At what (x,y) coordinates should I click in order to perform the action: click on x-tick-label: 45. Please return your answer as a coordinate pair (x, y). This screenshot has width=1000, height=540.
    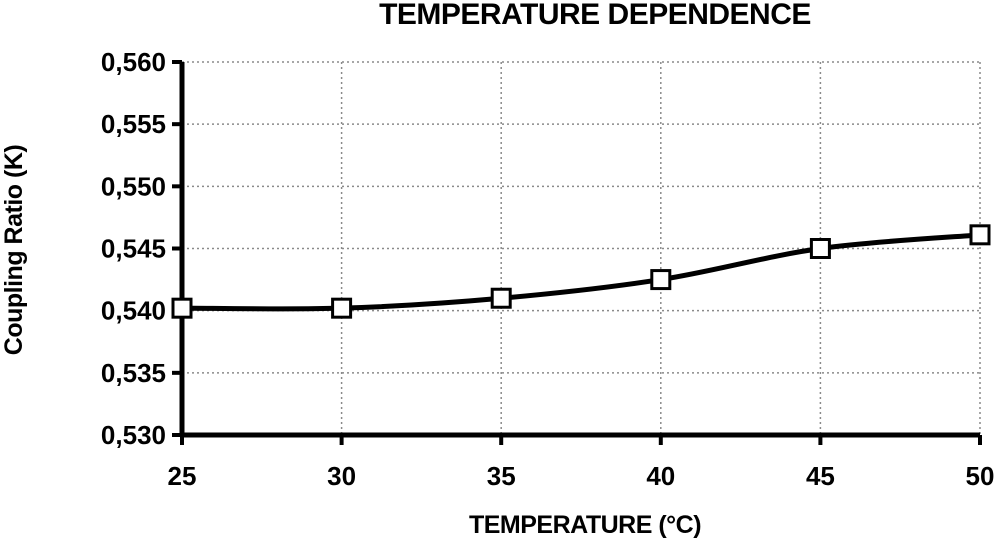
    Looking at the image, I should click on (820, 476).